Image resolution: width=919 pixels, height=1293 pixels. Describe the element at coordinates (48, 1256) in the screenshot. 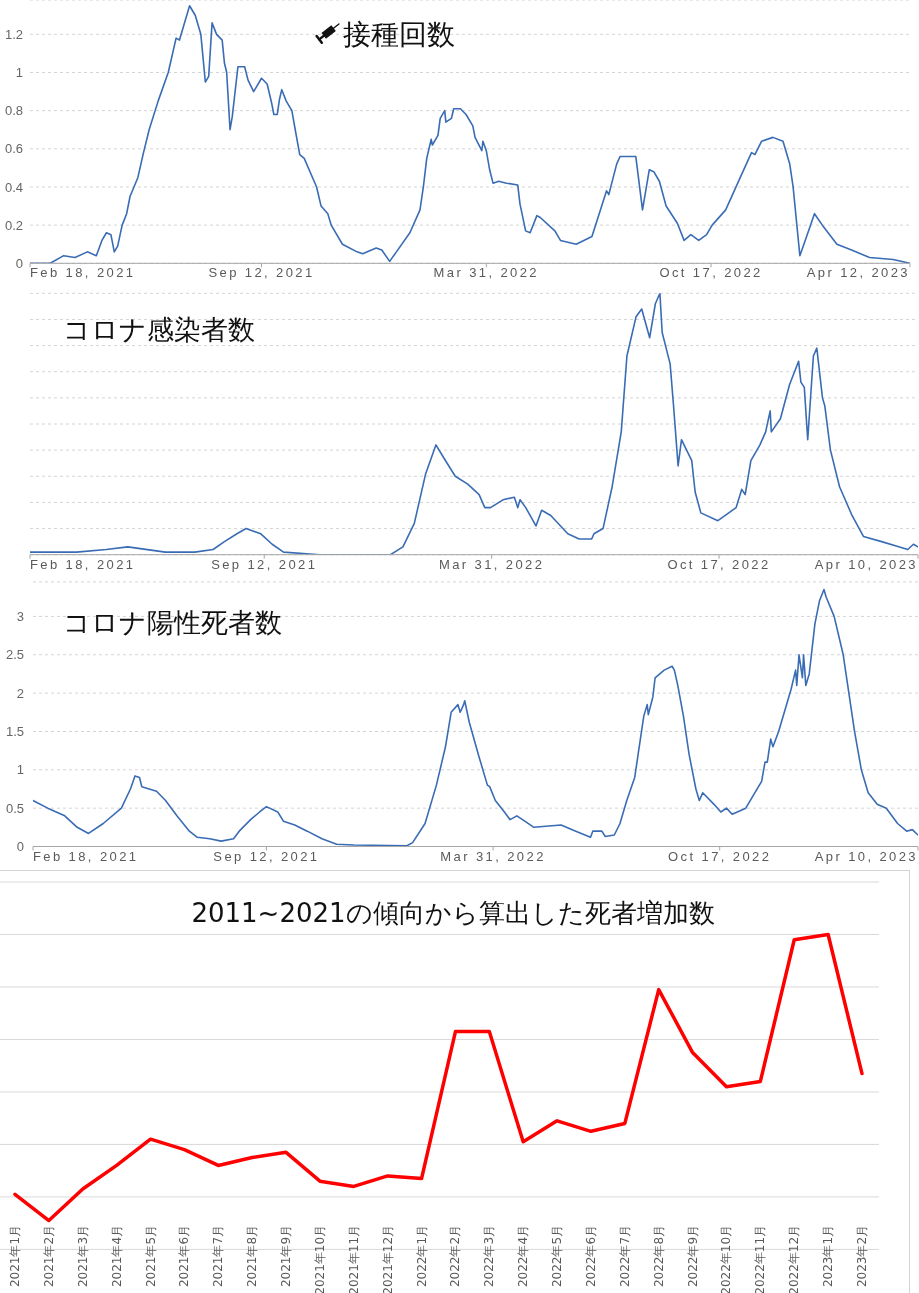

I see `x-tick-label: 2021年2月` at that location.